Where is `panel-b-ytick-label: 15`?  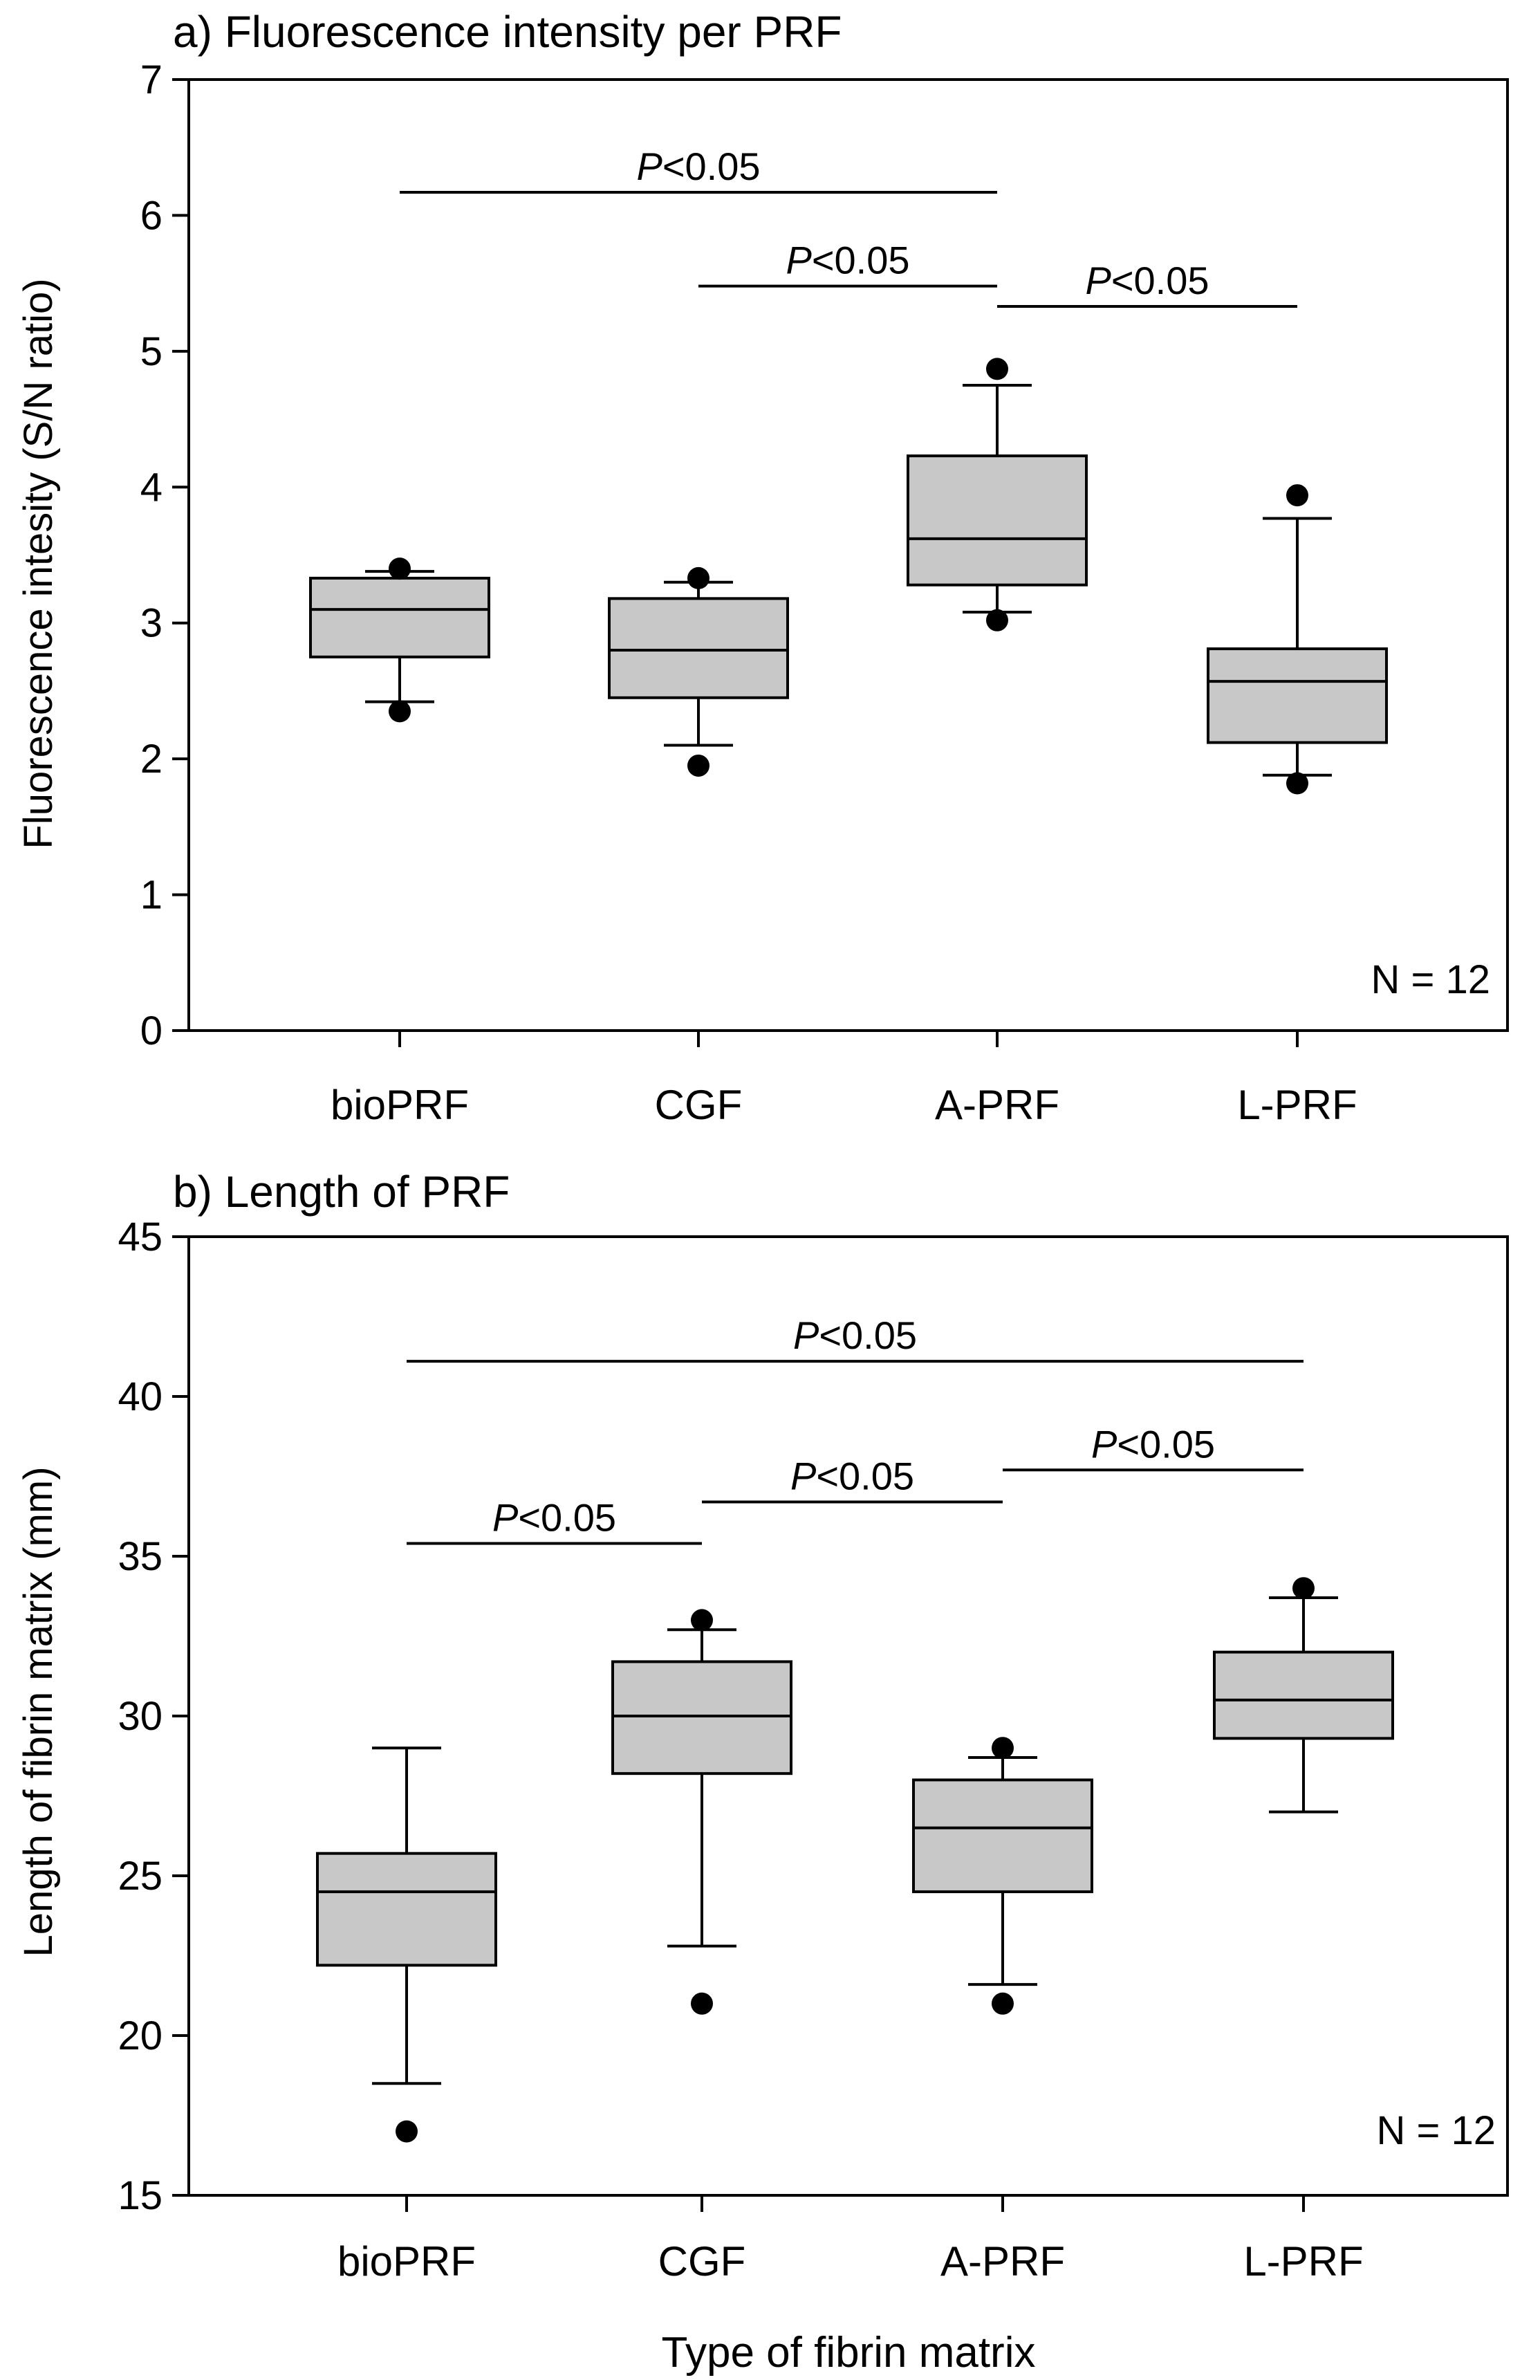
panel-b-ytick-label: 15 is located at coordinates (140, 2195).